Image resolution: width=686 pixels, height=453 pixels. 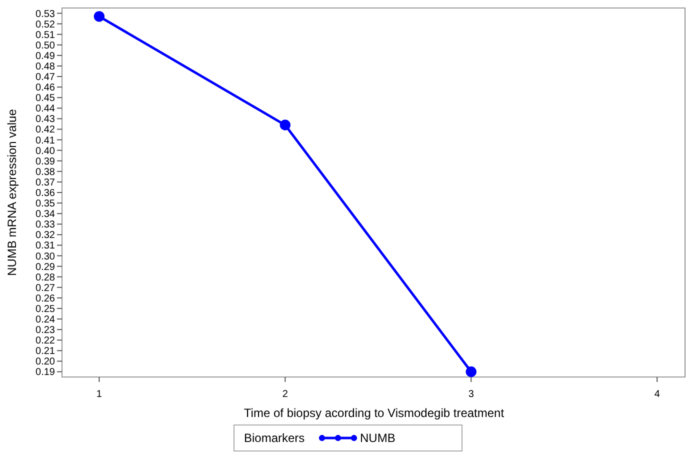 I want to click on y-tick-label: 0.26, so click(x=46, y=298).